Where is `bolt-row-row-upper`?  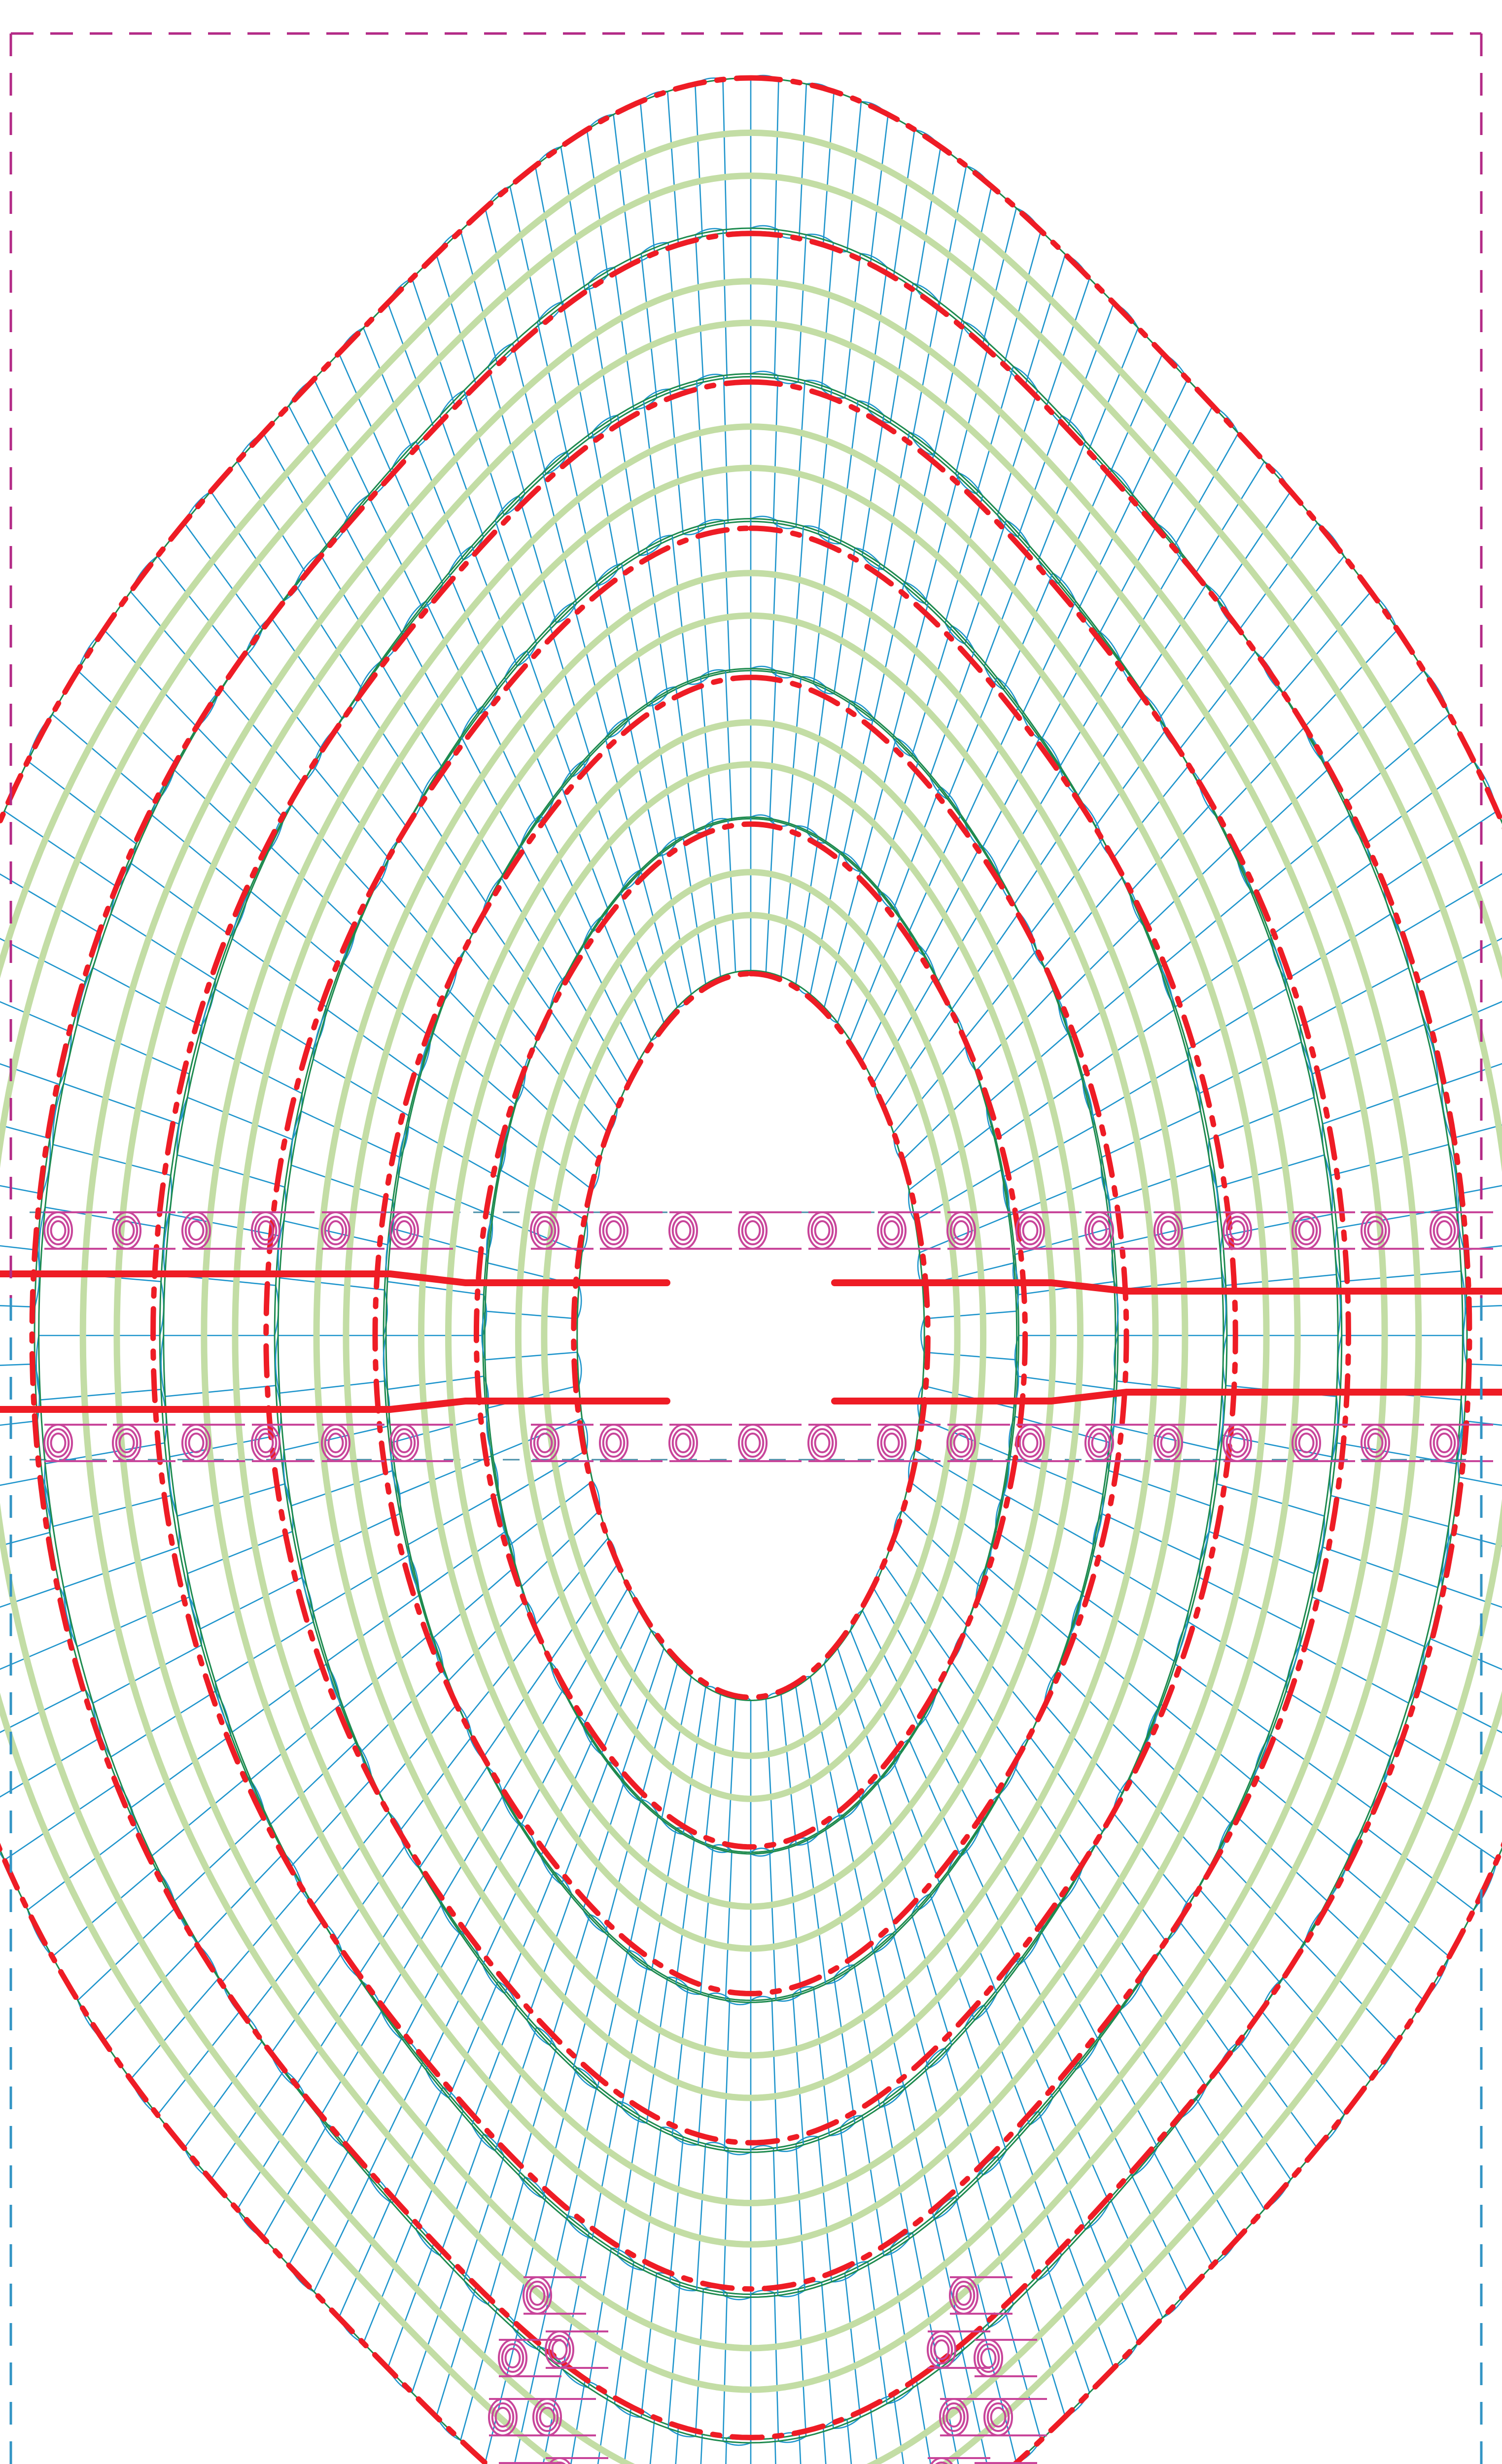 bolt-row-row-upper is located at coordinates (768, 1230).